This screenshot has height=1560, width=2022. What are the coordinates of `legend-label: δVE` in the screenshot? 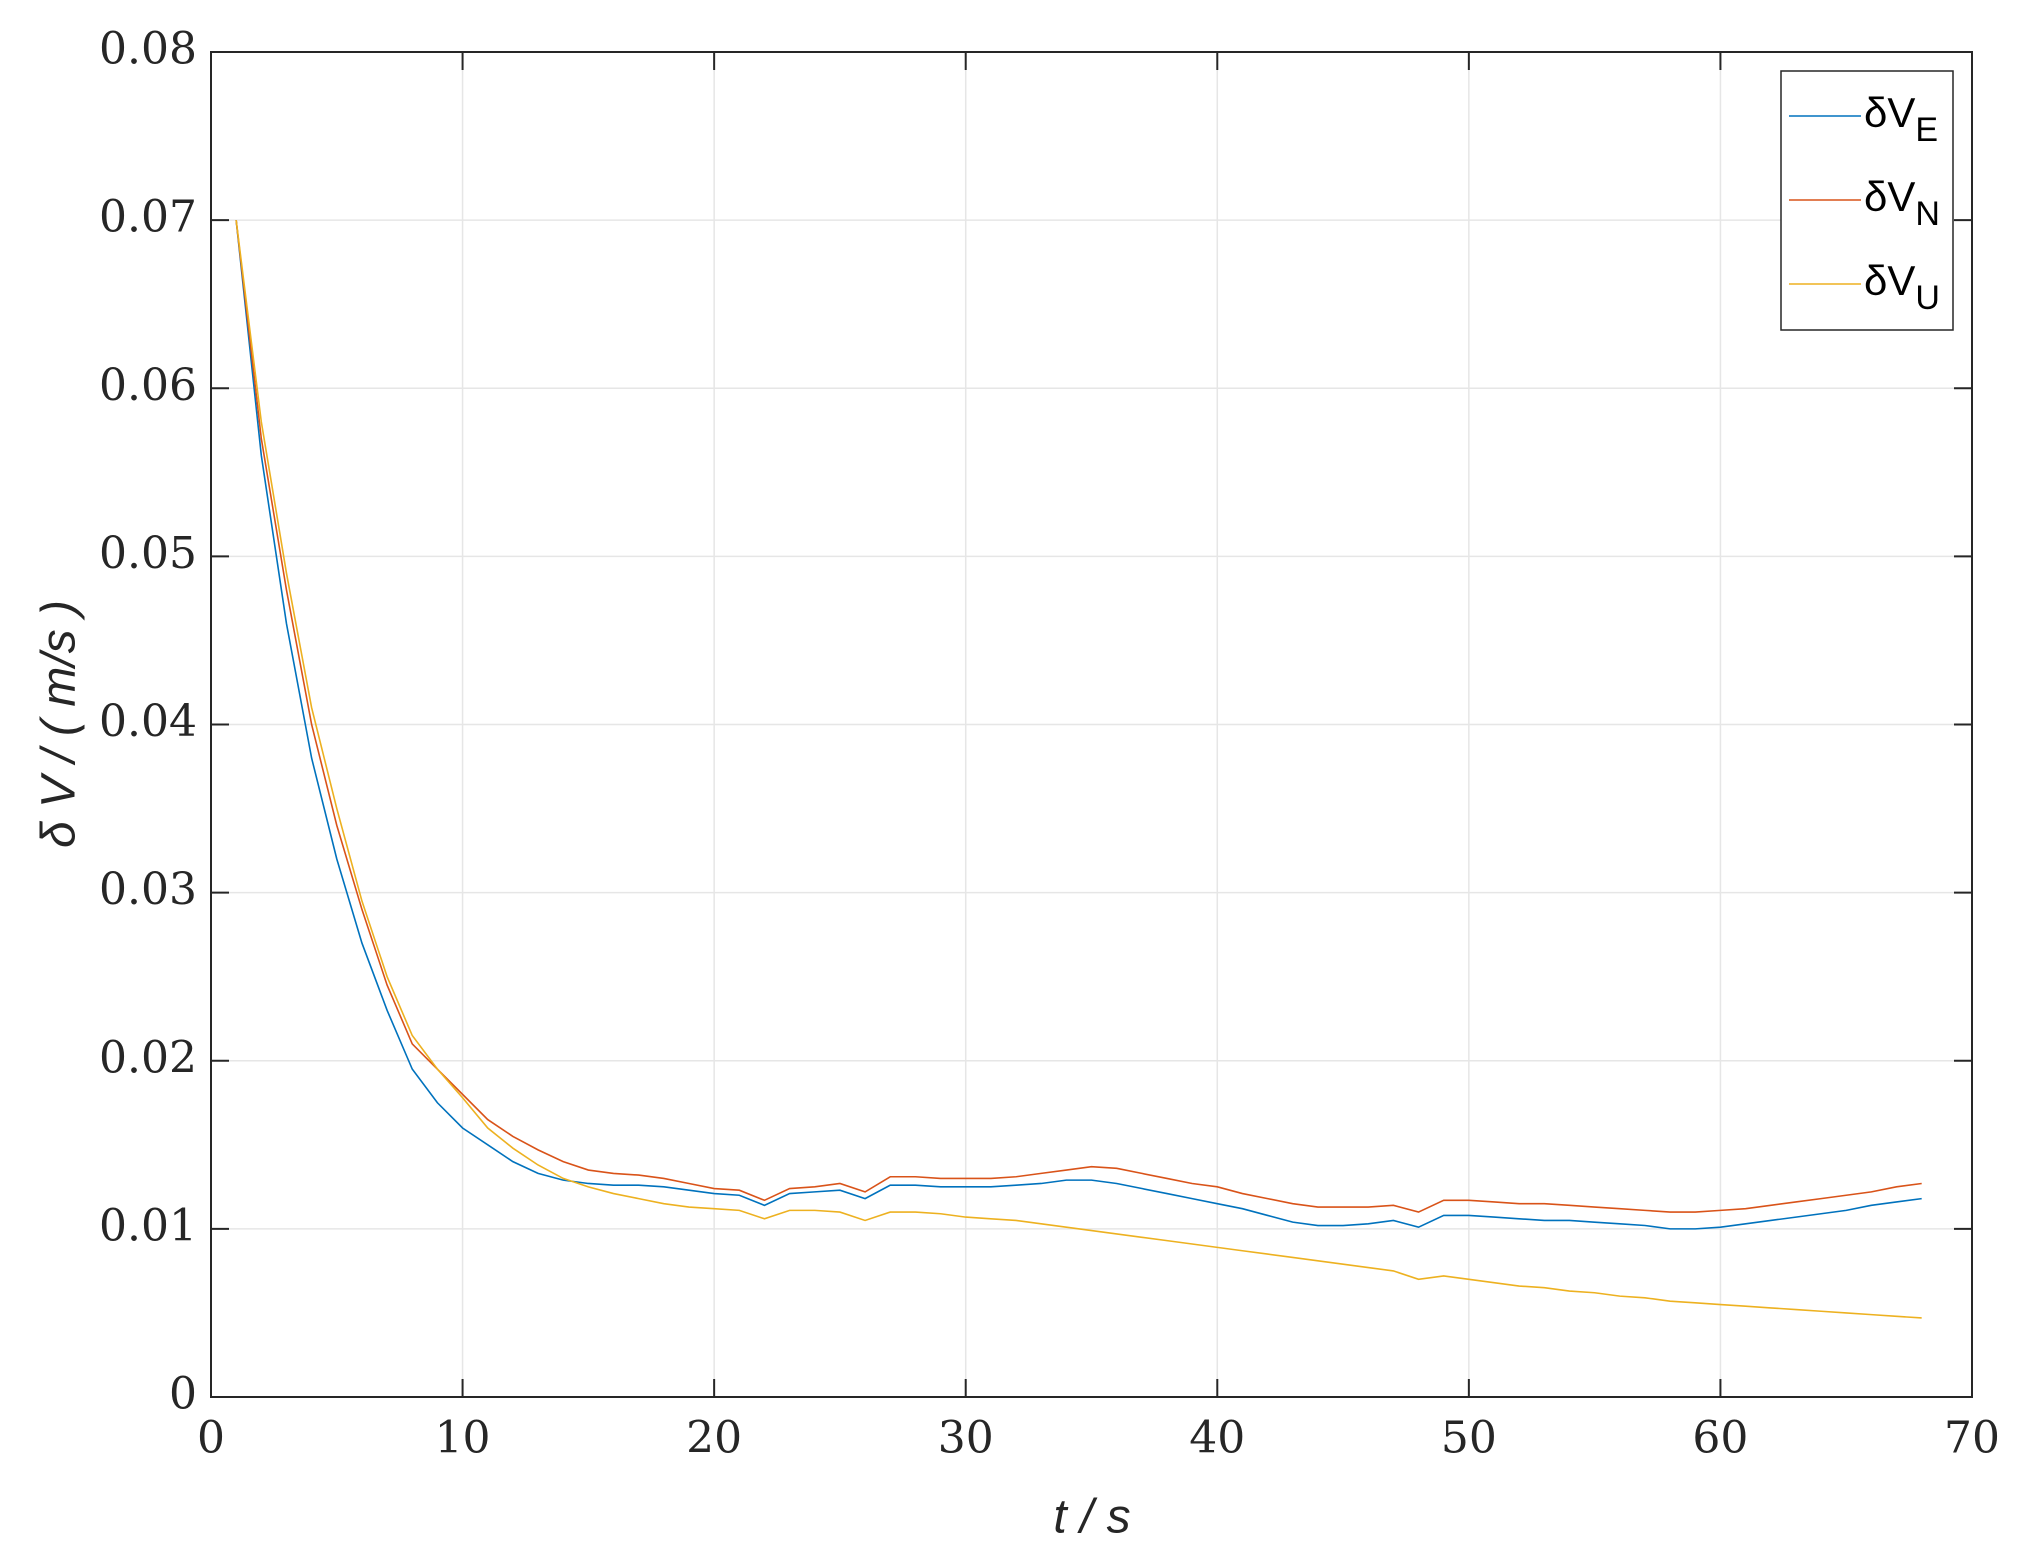 It's located at (1901, 119).